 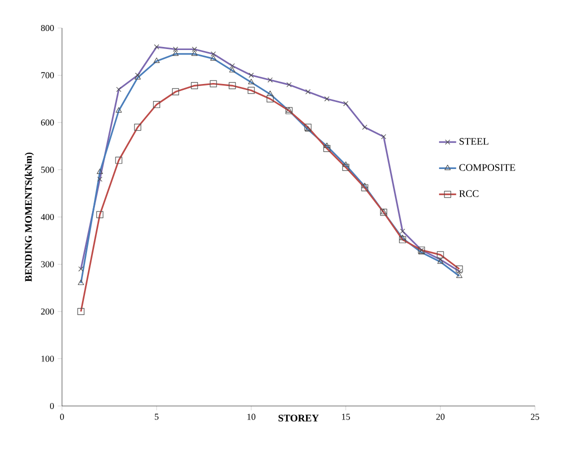 What do you see at coordinates (47, 311) in the screenshot?
I see `y-tick-label: 200` at bounding box center [47, 311].